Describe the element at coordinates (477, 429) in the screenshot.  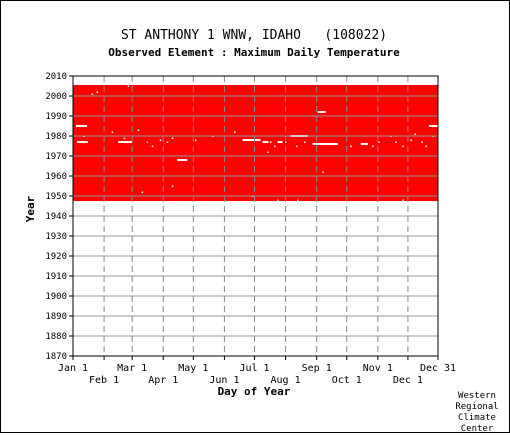
I see `credit-line-4: Center` at that location.